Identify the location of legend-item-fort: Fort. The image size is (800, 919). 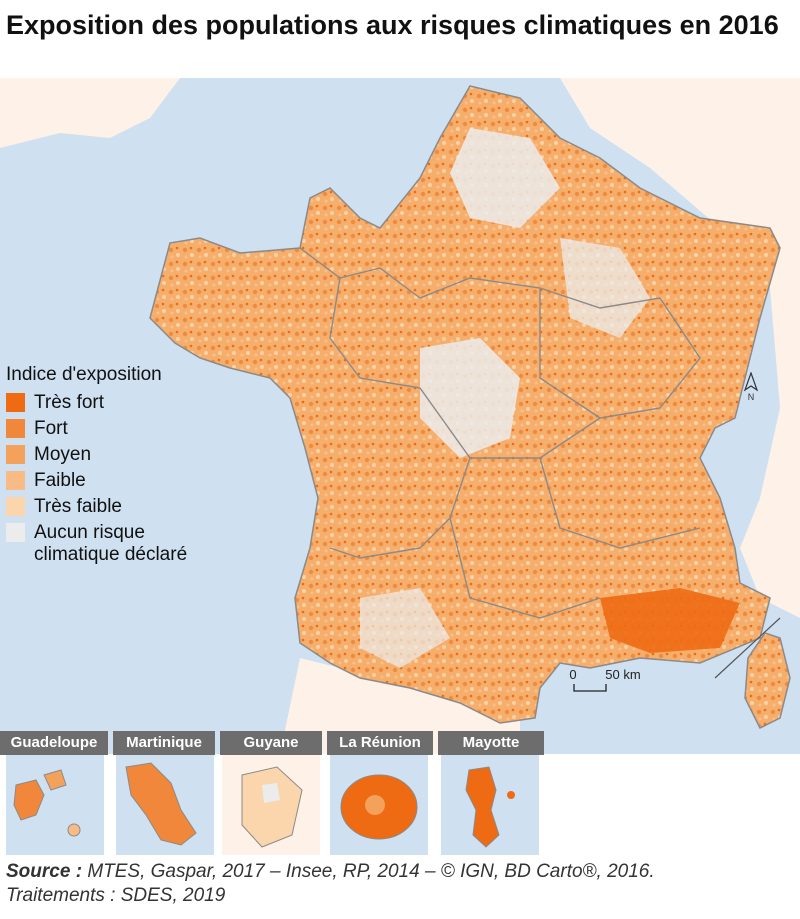
(121, 431).